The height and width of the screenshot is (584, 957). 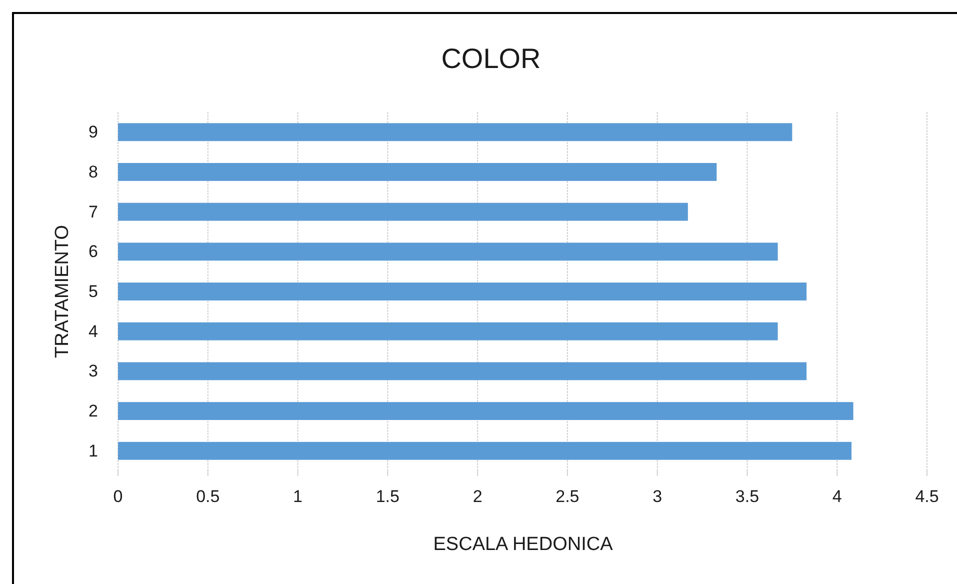 What do you see at coordinates (93, 291) in the screenshot?
I see `y-tick-label: 5` at bounding box center [93, 291].